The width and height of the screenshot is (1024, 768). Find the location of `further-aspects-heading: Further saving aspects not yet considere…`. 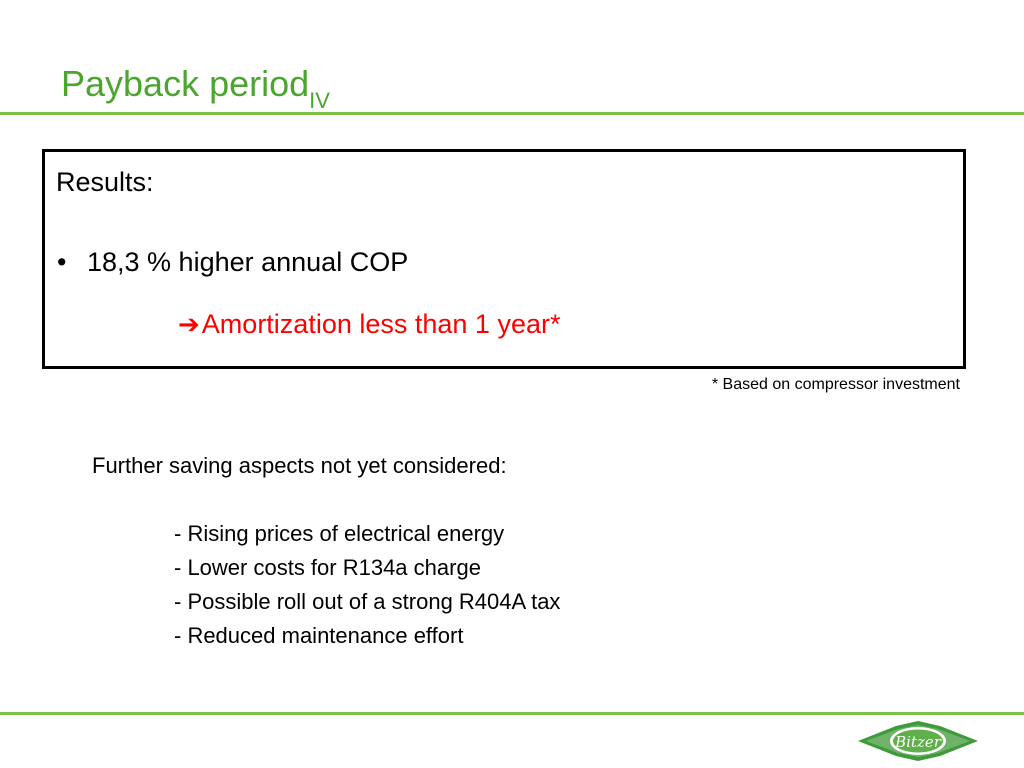

further-aspects-heading: Further saving aspects not yet considere… is located at coordinates (299, 465).